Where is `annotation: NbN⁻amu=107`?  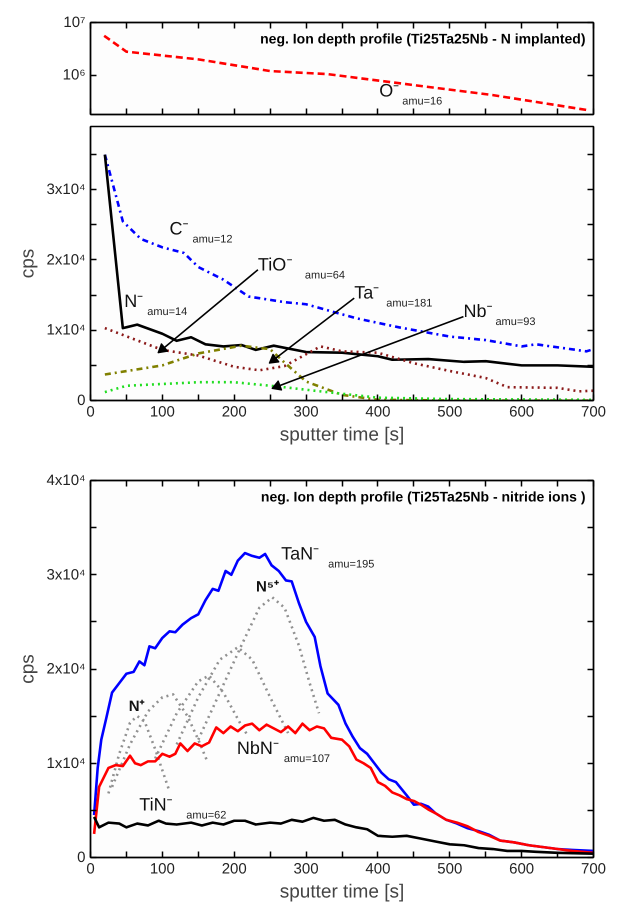 annotation: NbN⁻amu=107 is located at coordinates (283, 752).